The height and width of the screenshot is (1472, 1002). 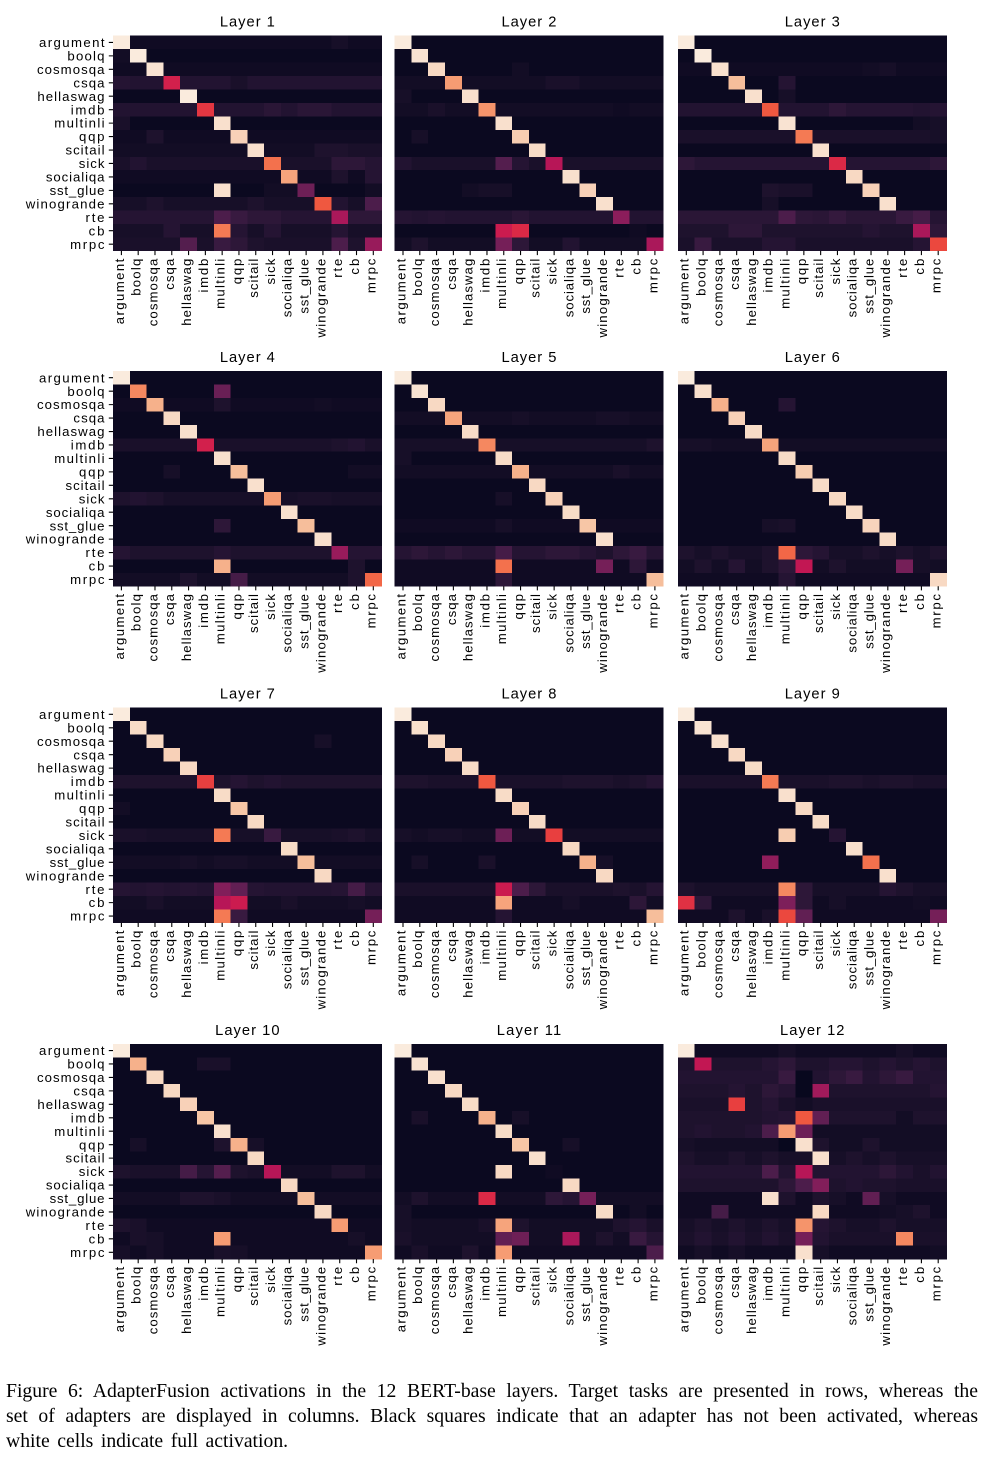 I want to click on svg-text: Layer 11, so click(x=529, y=1031).